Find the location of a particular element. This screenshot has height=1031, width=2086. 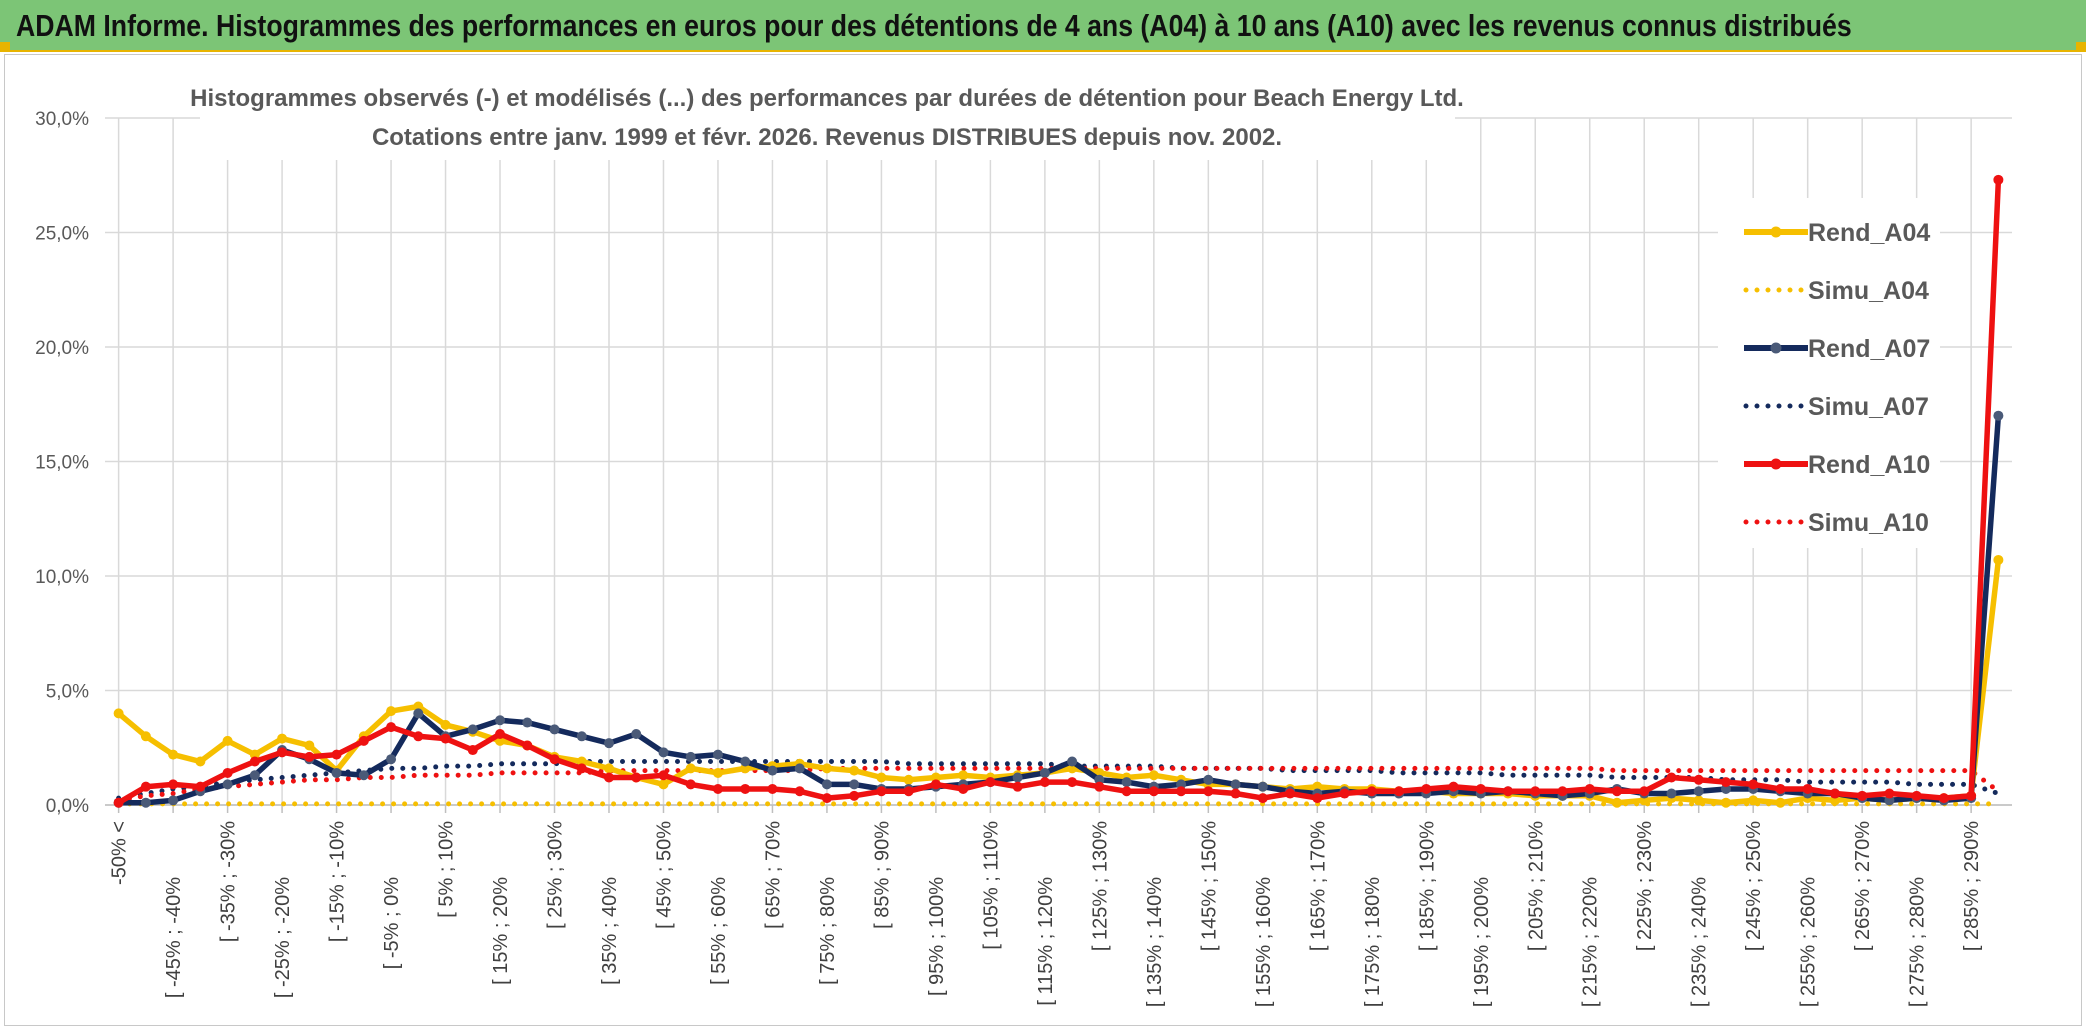

x-tick-label: [ 165% ; 170% is located at coordinates (1318, 886).